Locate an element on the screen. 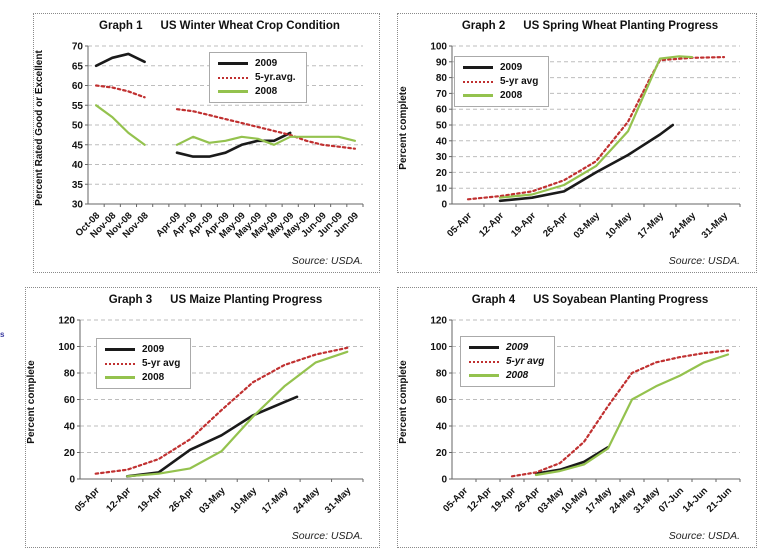 The image size is (770, 553). chart-title: Graph 2 US Spring Wheat Planting Progress is located at coordinates (577, 26).